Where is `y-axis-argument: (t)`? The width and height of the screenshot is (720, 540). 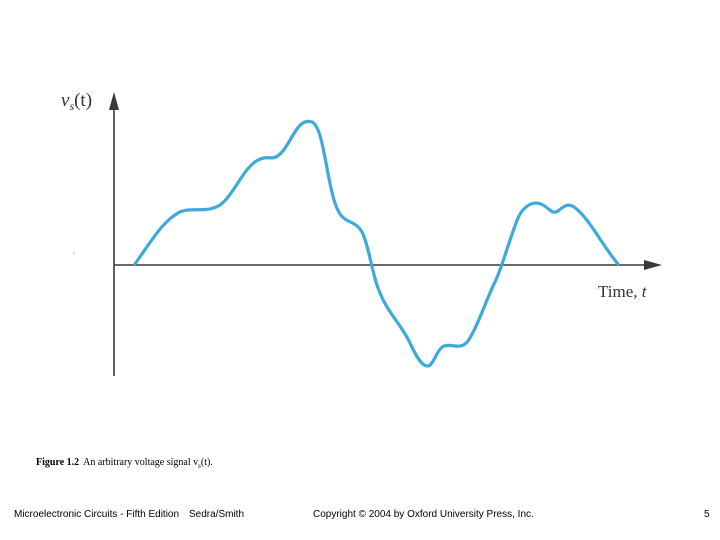
y-axis-argument: (t) is located at coordinates (83, 100).